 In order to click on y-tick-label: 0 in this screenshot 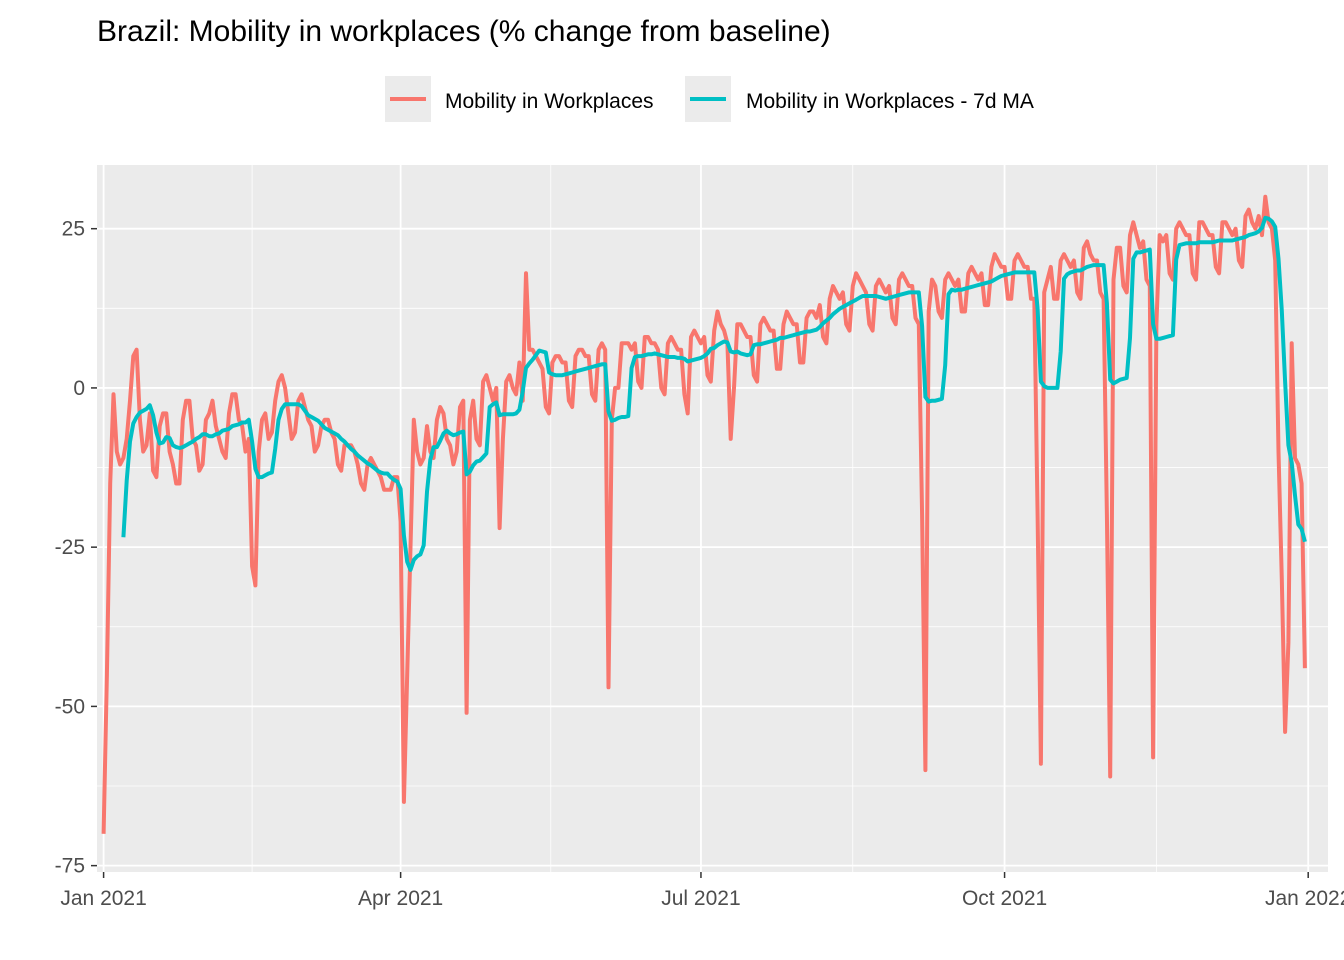, I will do `click(79, 388)`.